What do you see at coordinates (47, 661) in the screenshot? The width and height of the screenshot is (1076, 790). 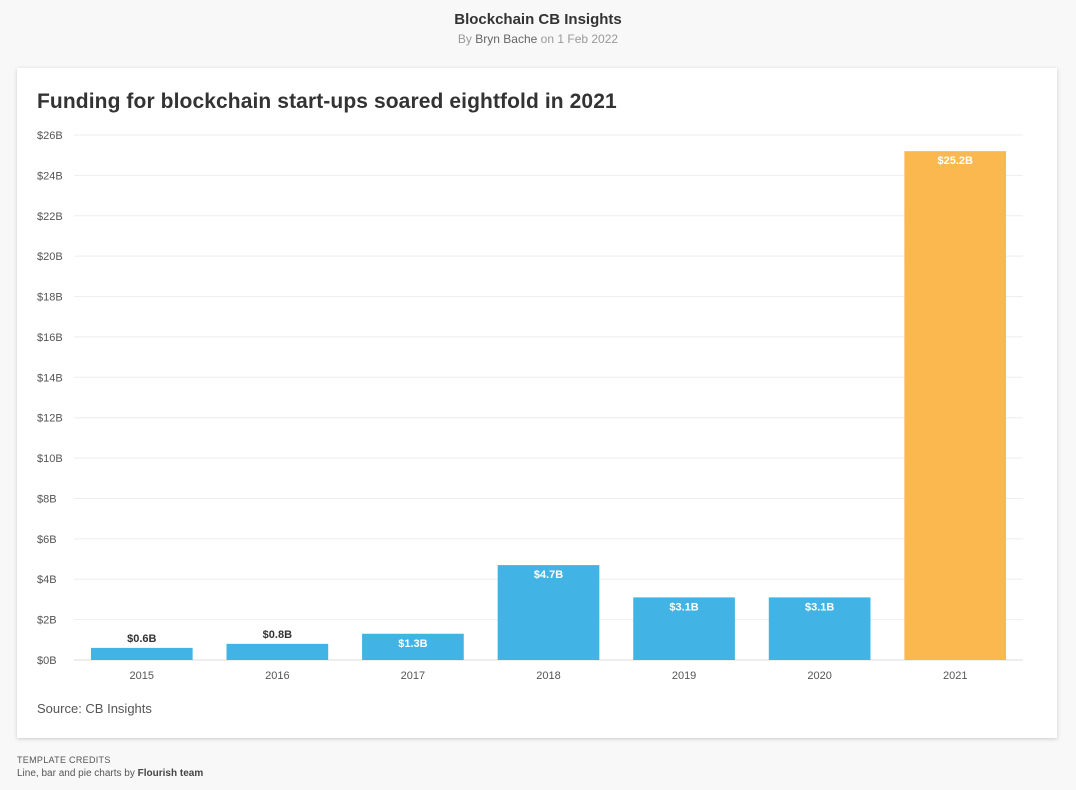 I see `y-tick-label: $0B` at bounding box center [47, 661].